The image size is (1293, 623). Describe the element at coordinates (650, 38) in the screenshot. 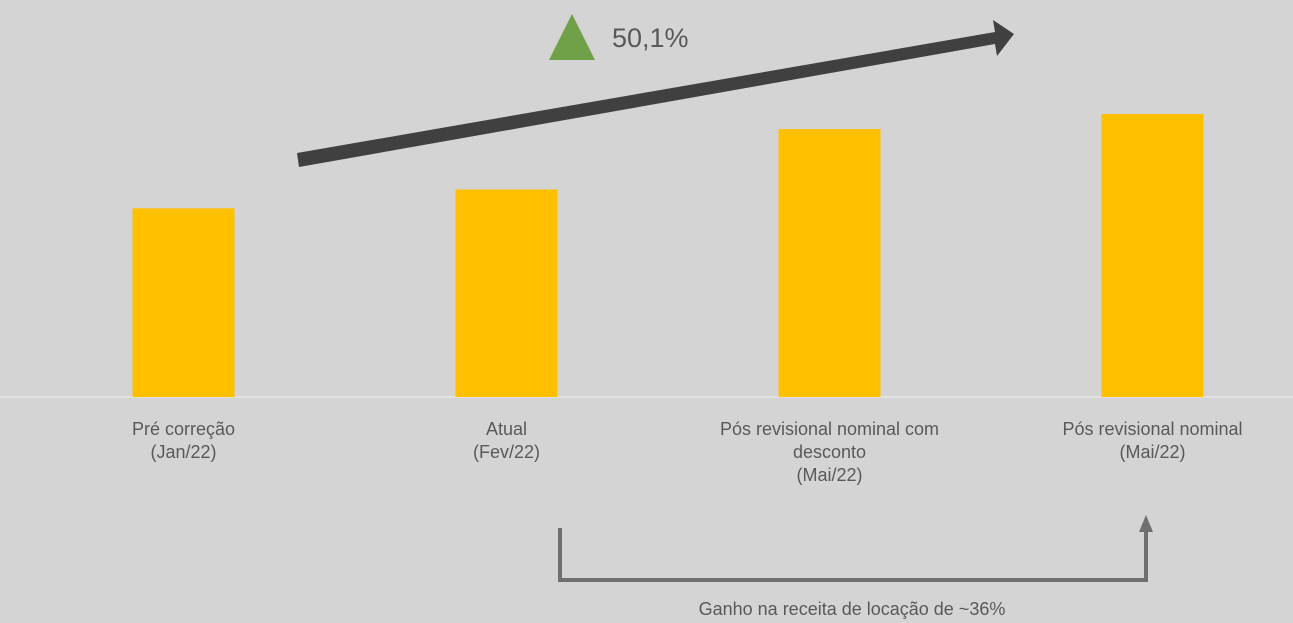

I see `growth-label: 50,1%` at that location.